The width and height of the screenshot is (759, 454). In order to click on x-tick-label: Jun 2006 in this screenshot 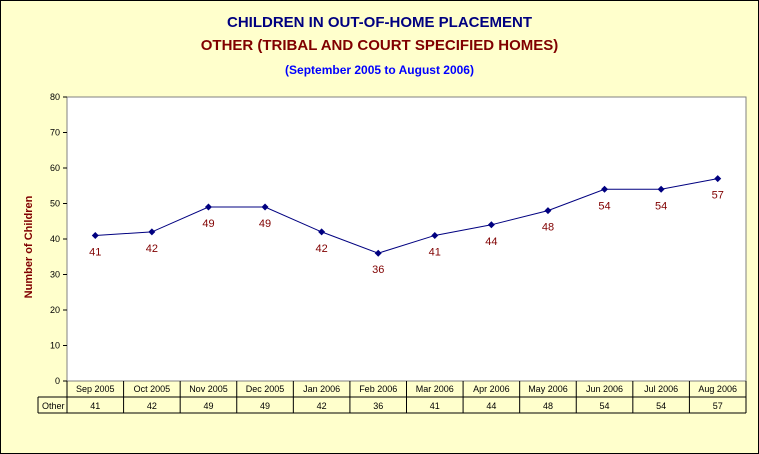, I will do `click(604, 389)`.